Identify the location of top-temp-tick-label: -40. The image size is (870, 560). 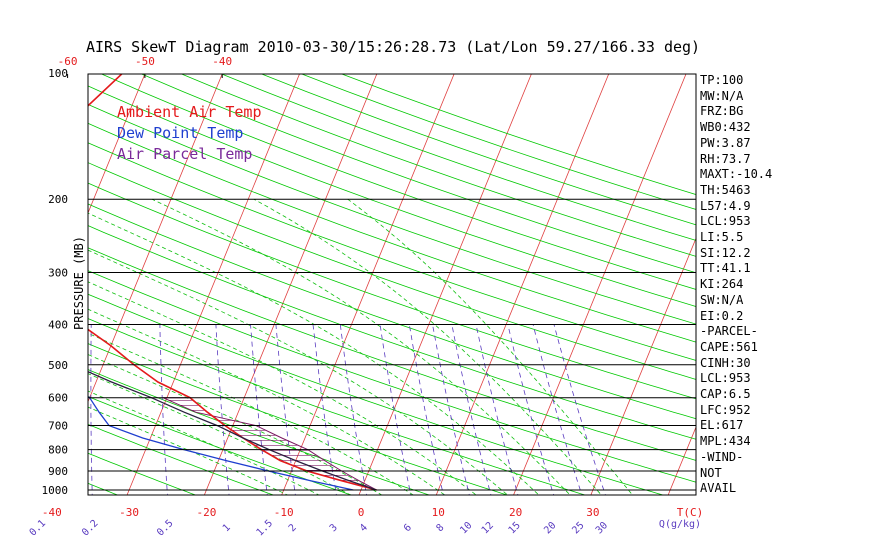
(222, 61).